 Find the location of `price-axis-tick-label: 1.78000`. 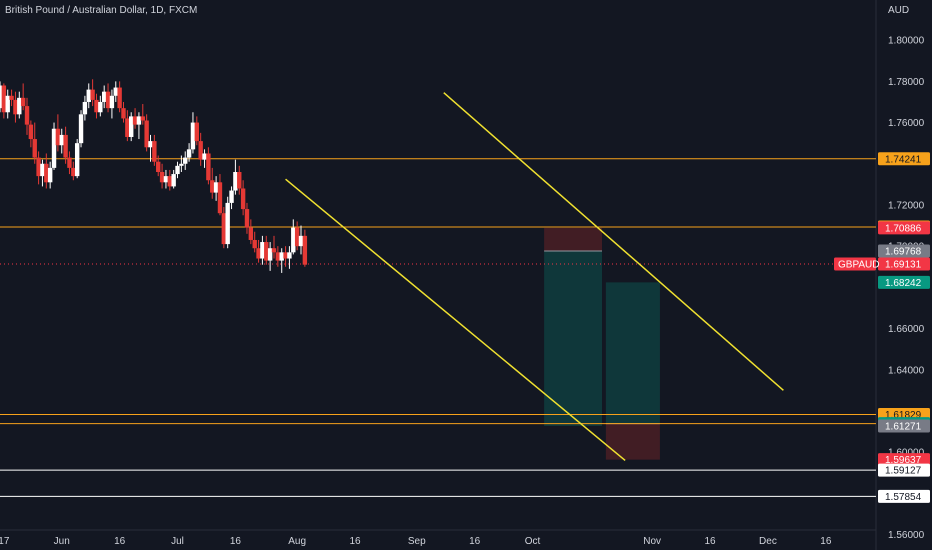

price-axis-tick-label: 1.78000 is located at coordinates (906, 82).